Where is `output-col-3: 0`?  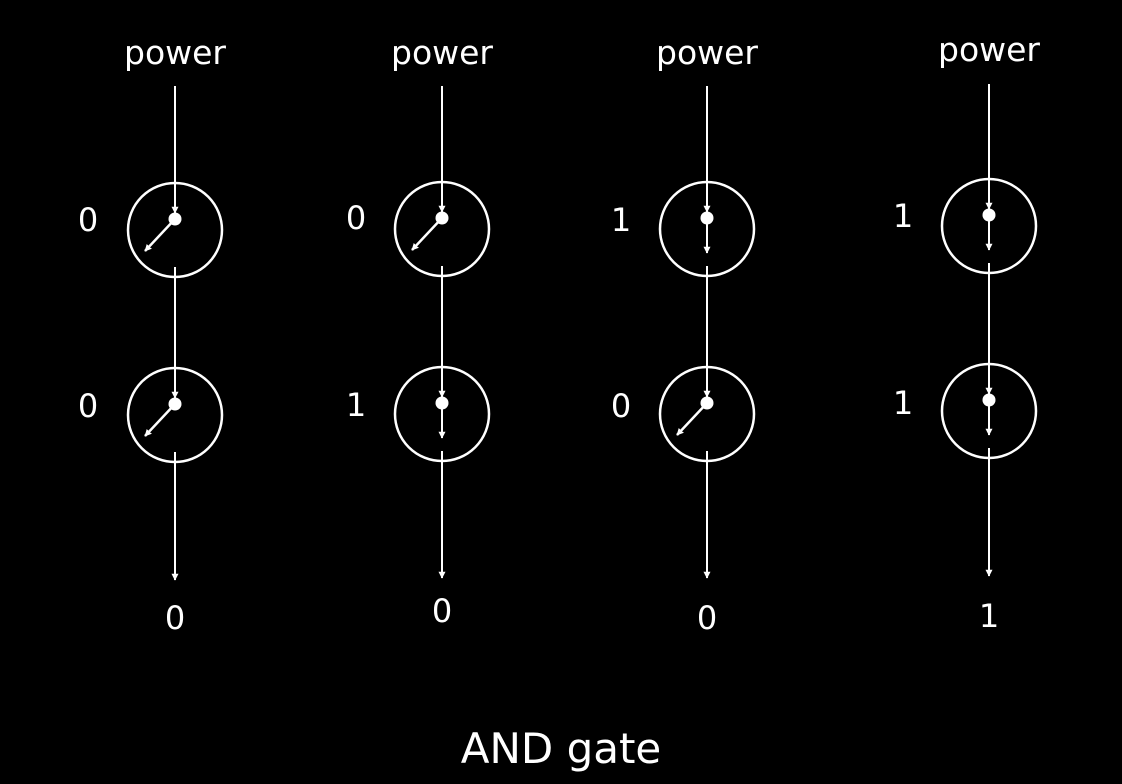
output-col-3: 0 is located at coordinates (707, 618).